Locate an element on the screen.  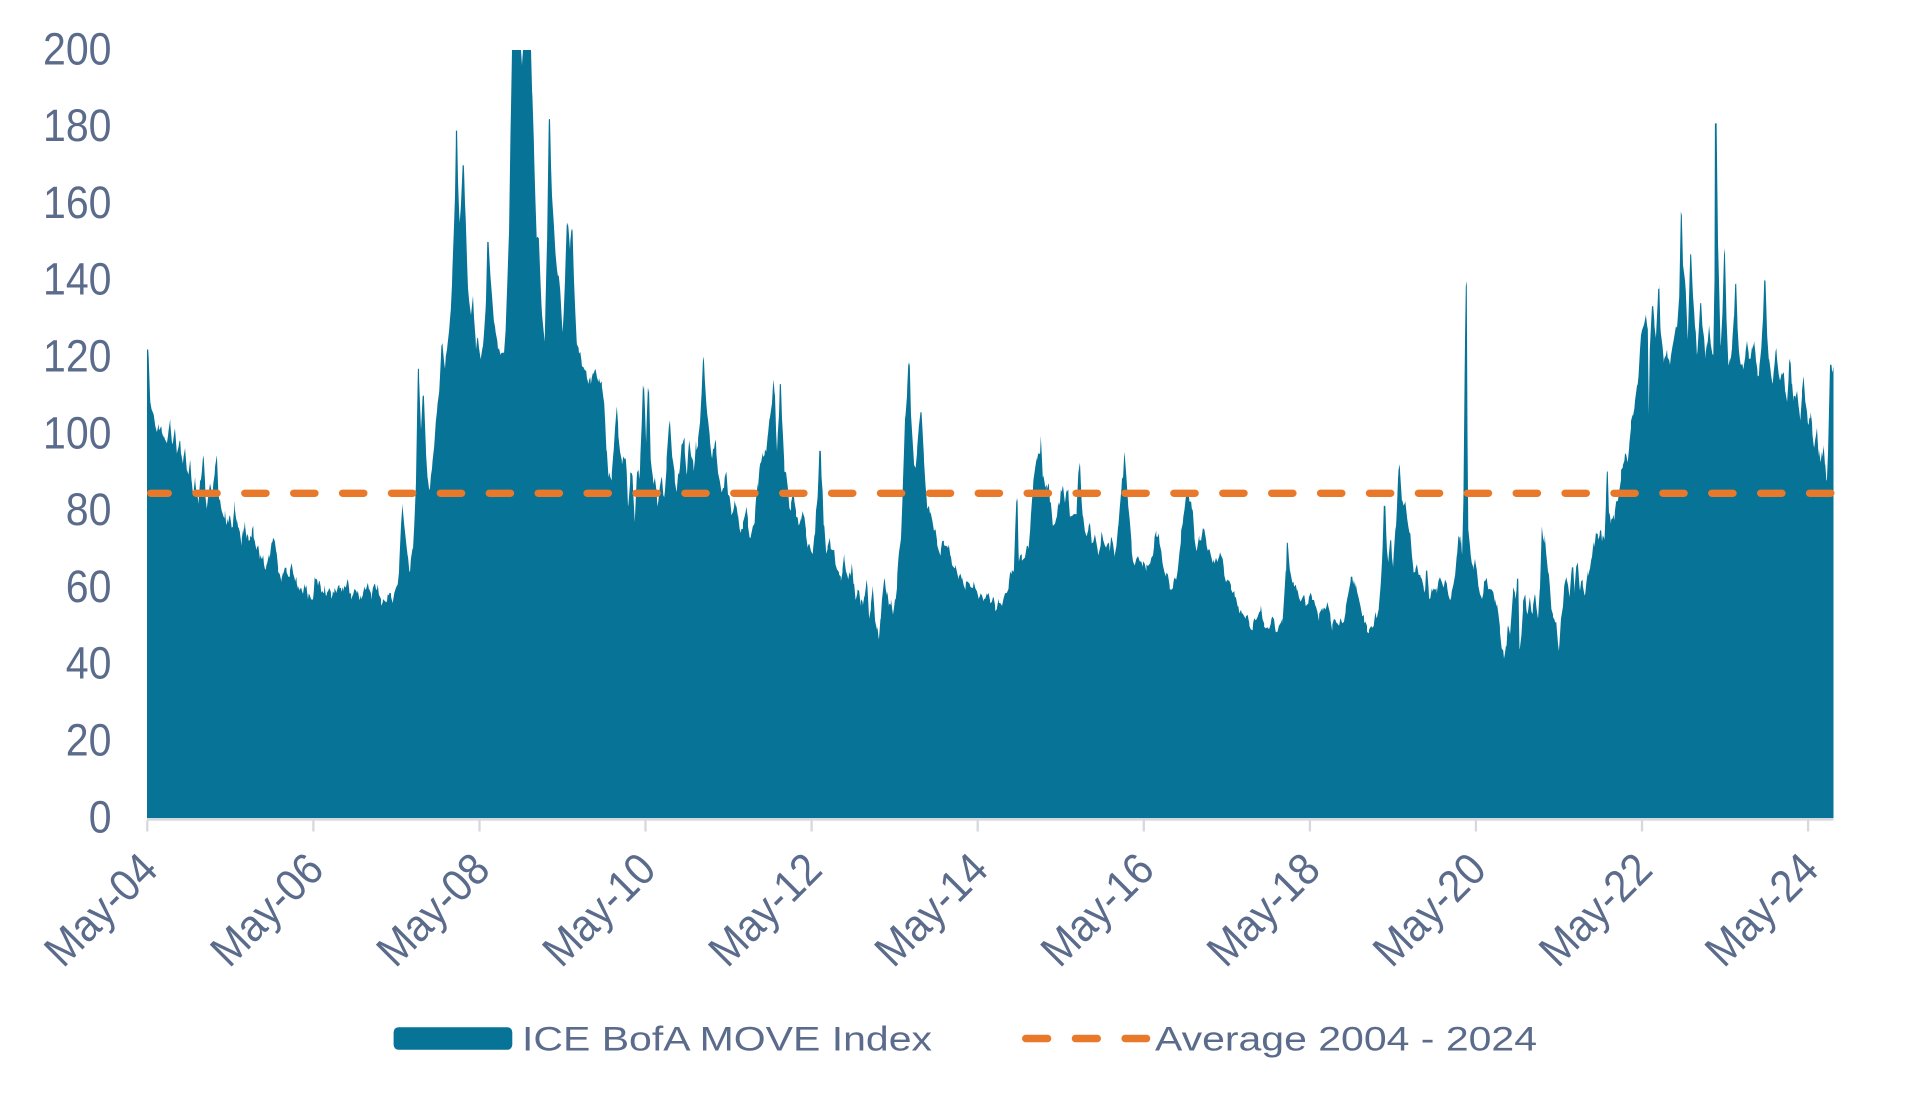
svg-text: Average 2004 - 2024 is located at coordinates (1346, 1040).